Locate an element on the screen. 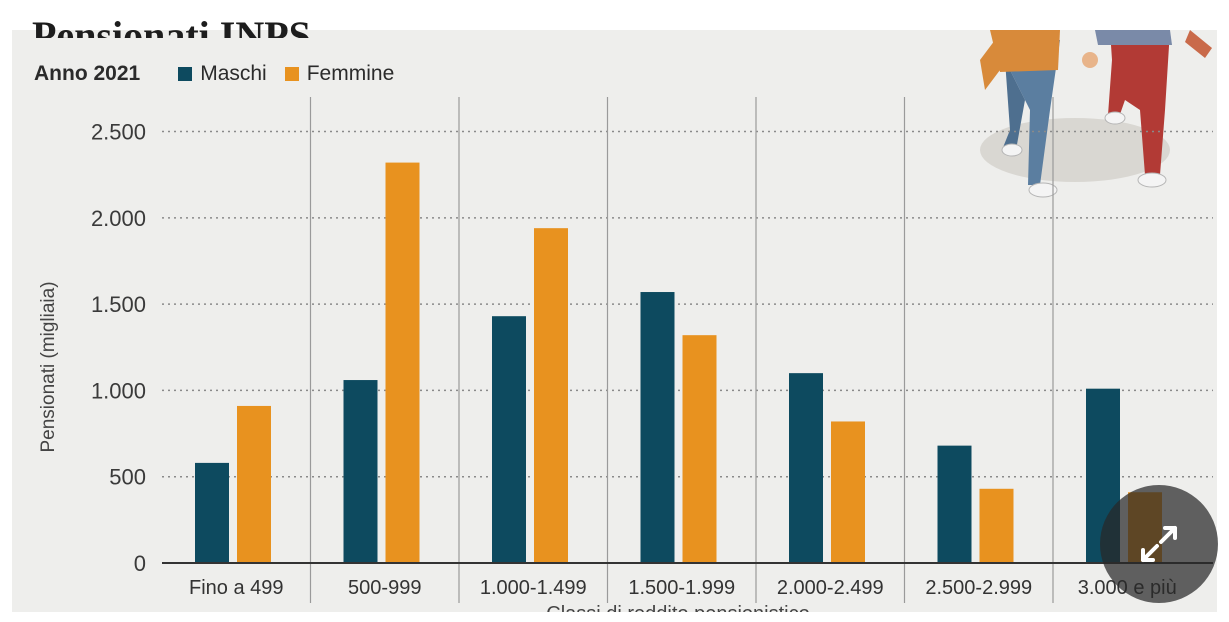 The width and height of the screenshot is (1229, 622). y-tick-label: 2.000 is located at coordinates (118, 218).